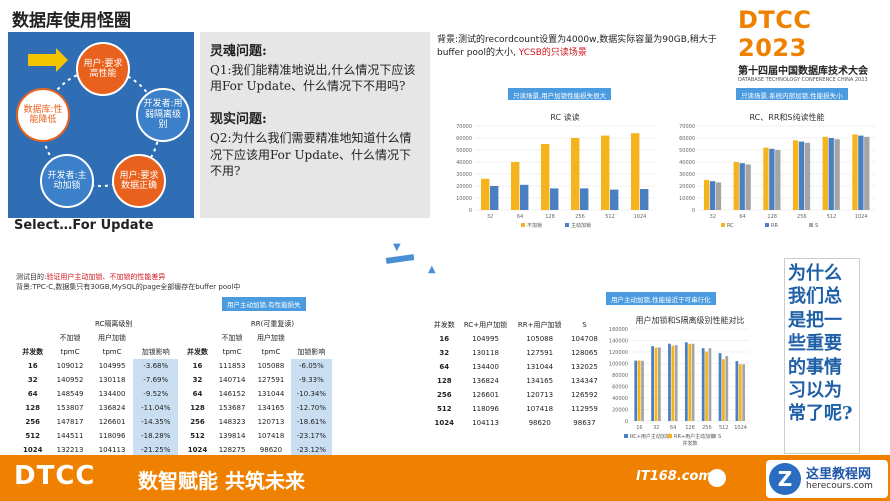  What do you see at coordinates (197, 422) in the screenshot?
I see `table-cell: 256` at bounding box center [197, 422].